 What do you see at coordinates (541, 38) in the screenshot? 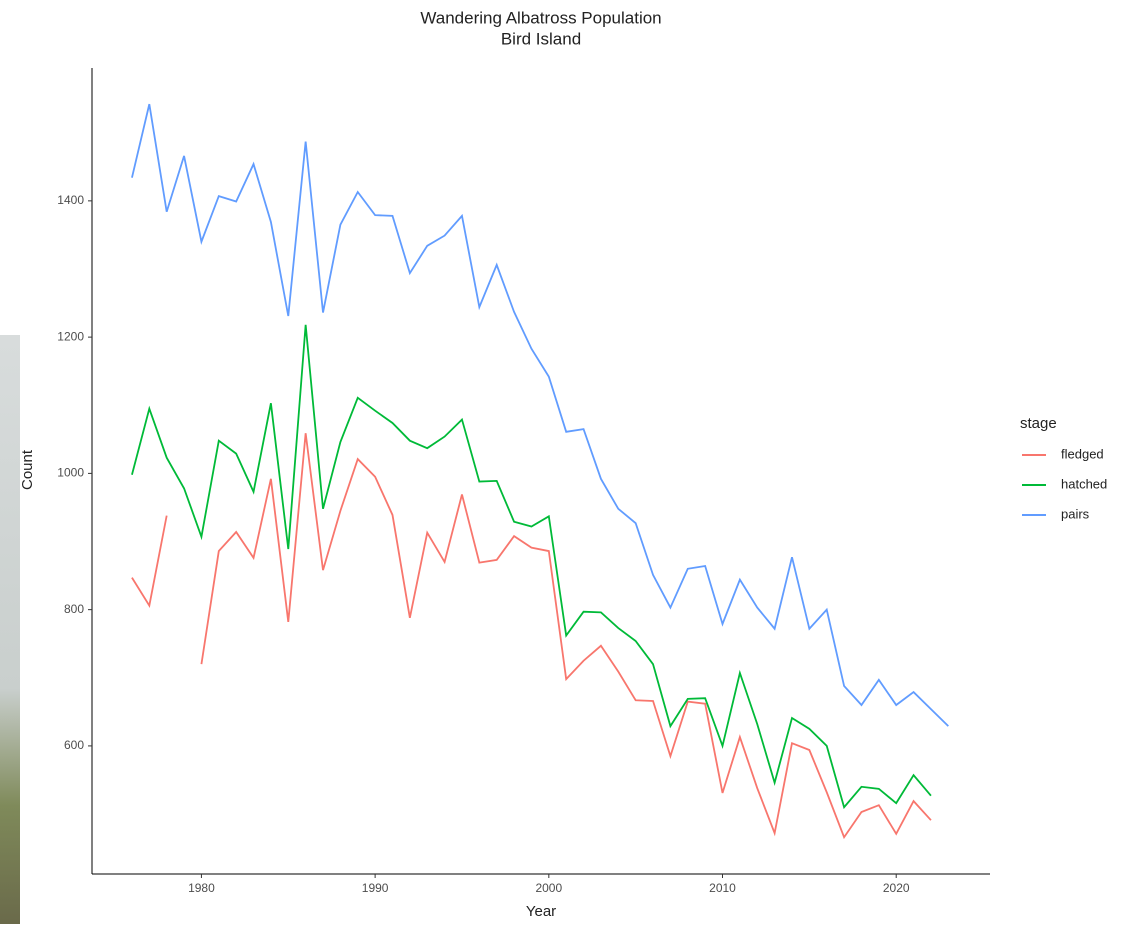
I see `chart-subtitle: Bird Island` at bounding box center [541, 38].